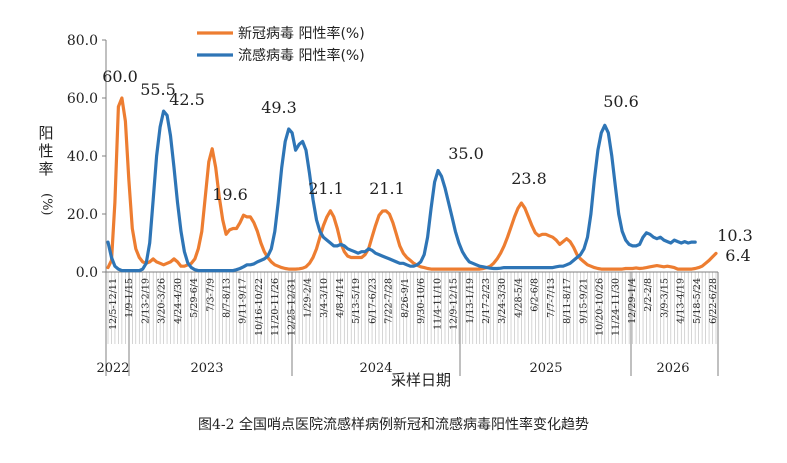  What do you see at coordinates (375, 368) in the screenshot?
I see `year-label: 2024` at bounding box center [375, 368].